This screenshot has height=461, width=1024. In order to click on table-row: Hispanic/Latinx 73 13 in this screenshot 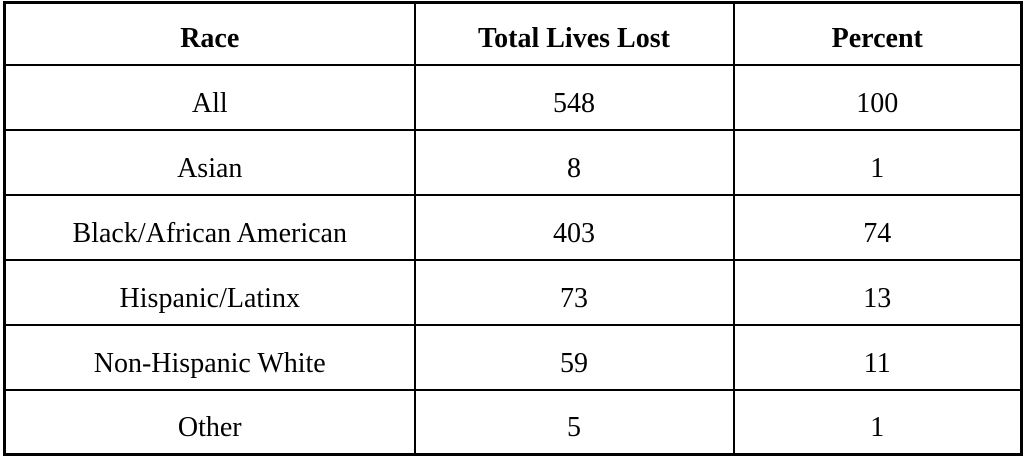, I will do `click(513, 292)`.